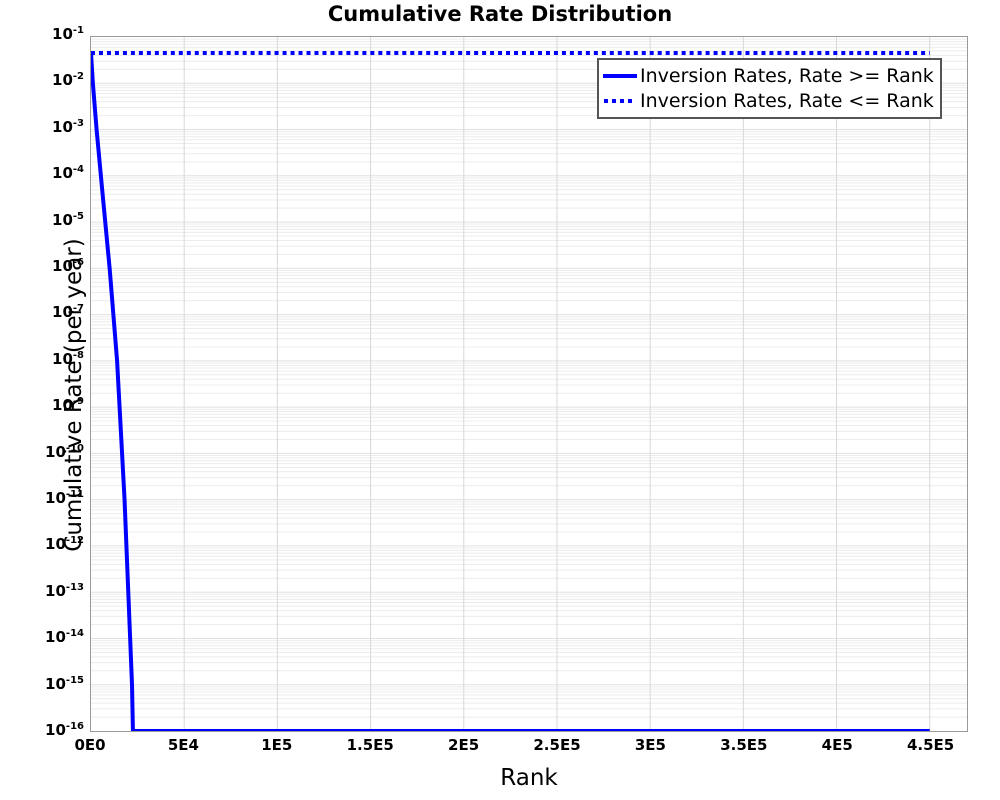 Image resolution: width=1000 pixels, height=800 pixels. Describe the element at coordinates (68, 358) in the screenshot. I see `y-tick-label: 10-8` at that location.